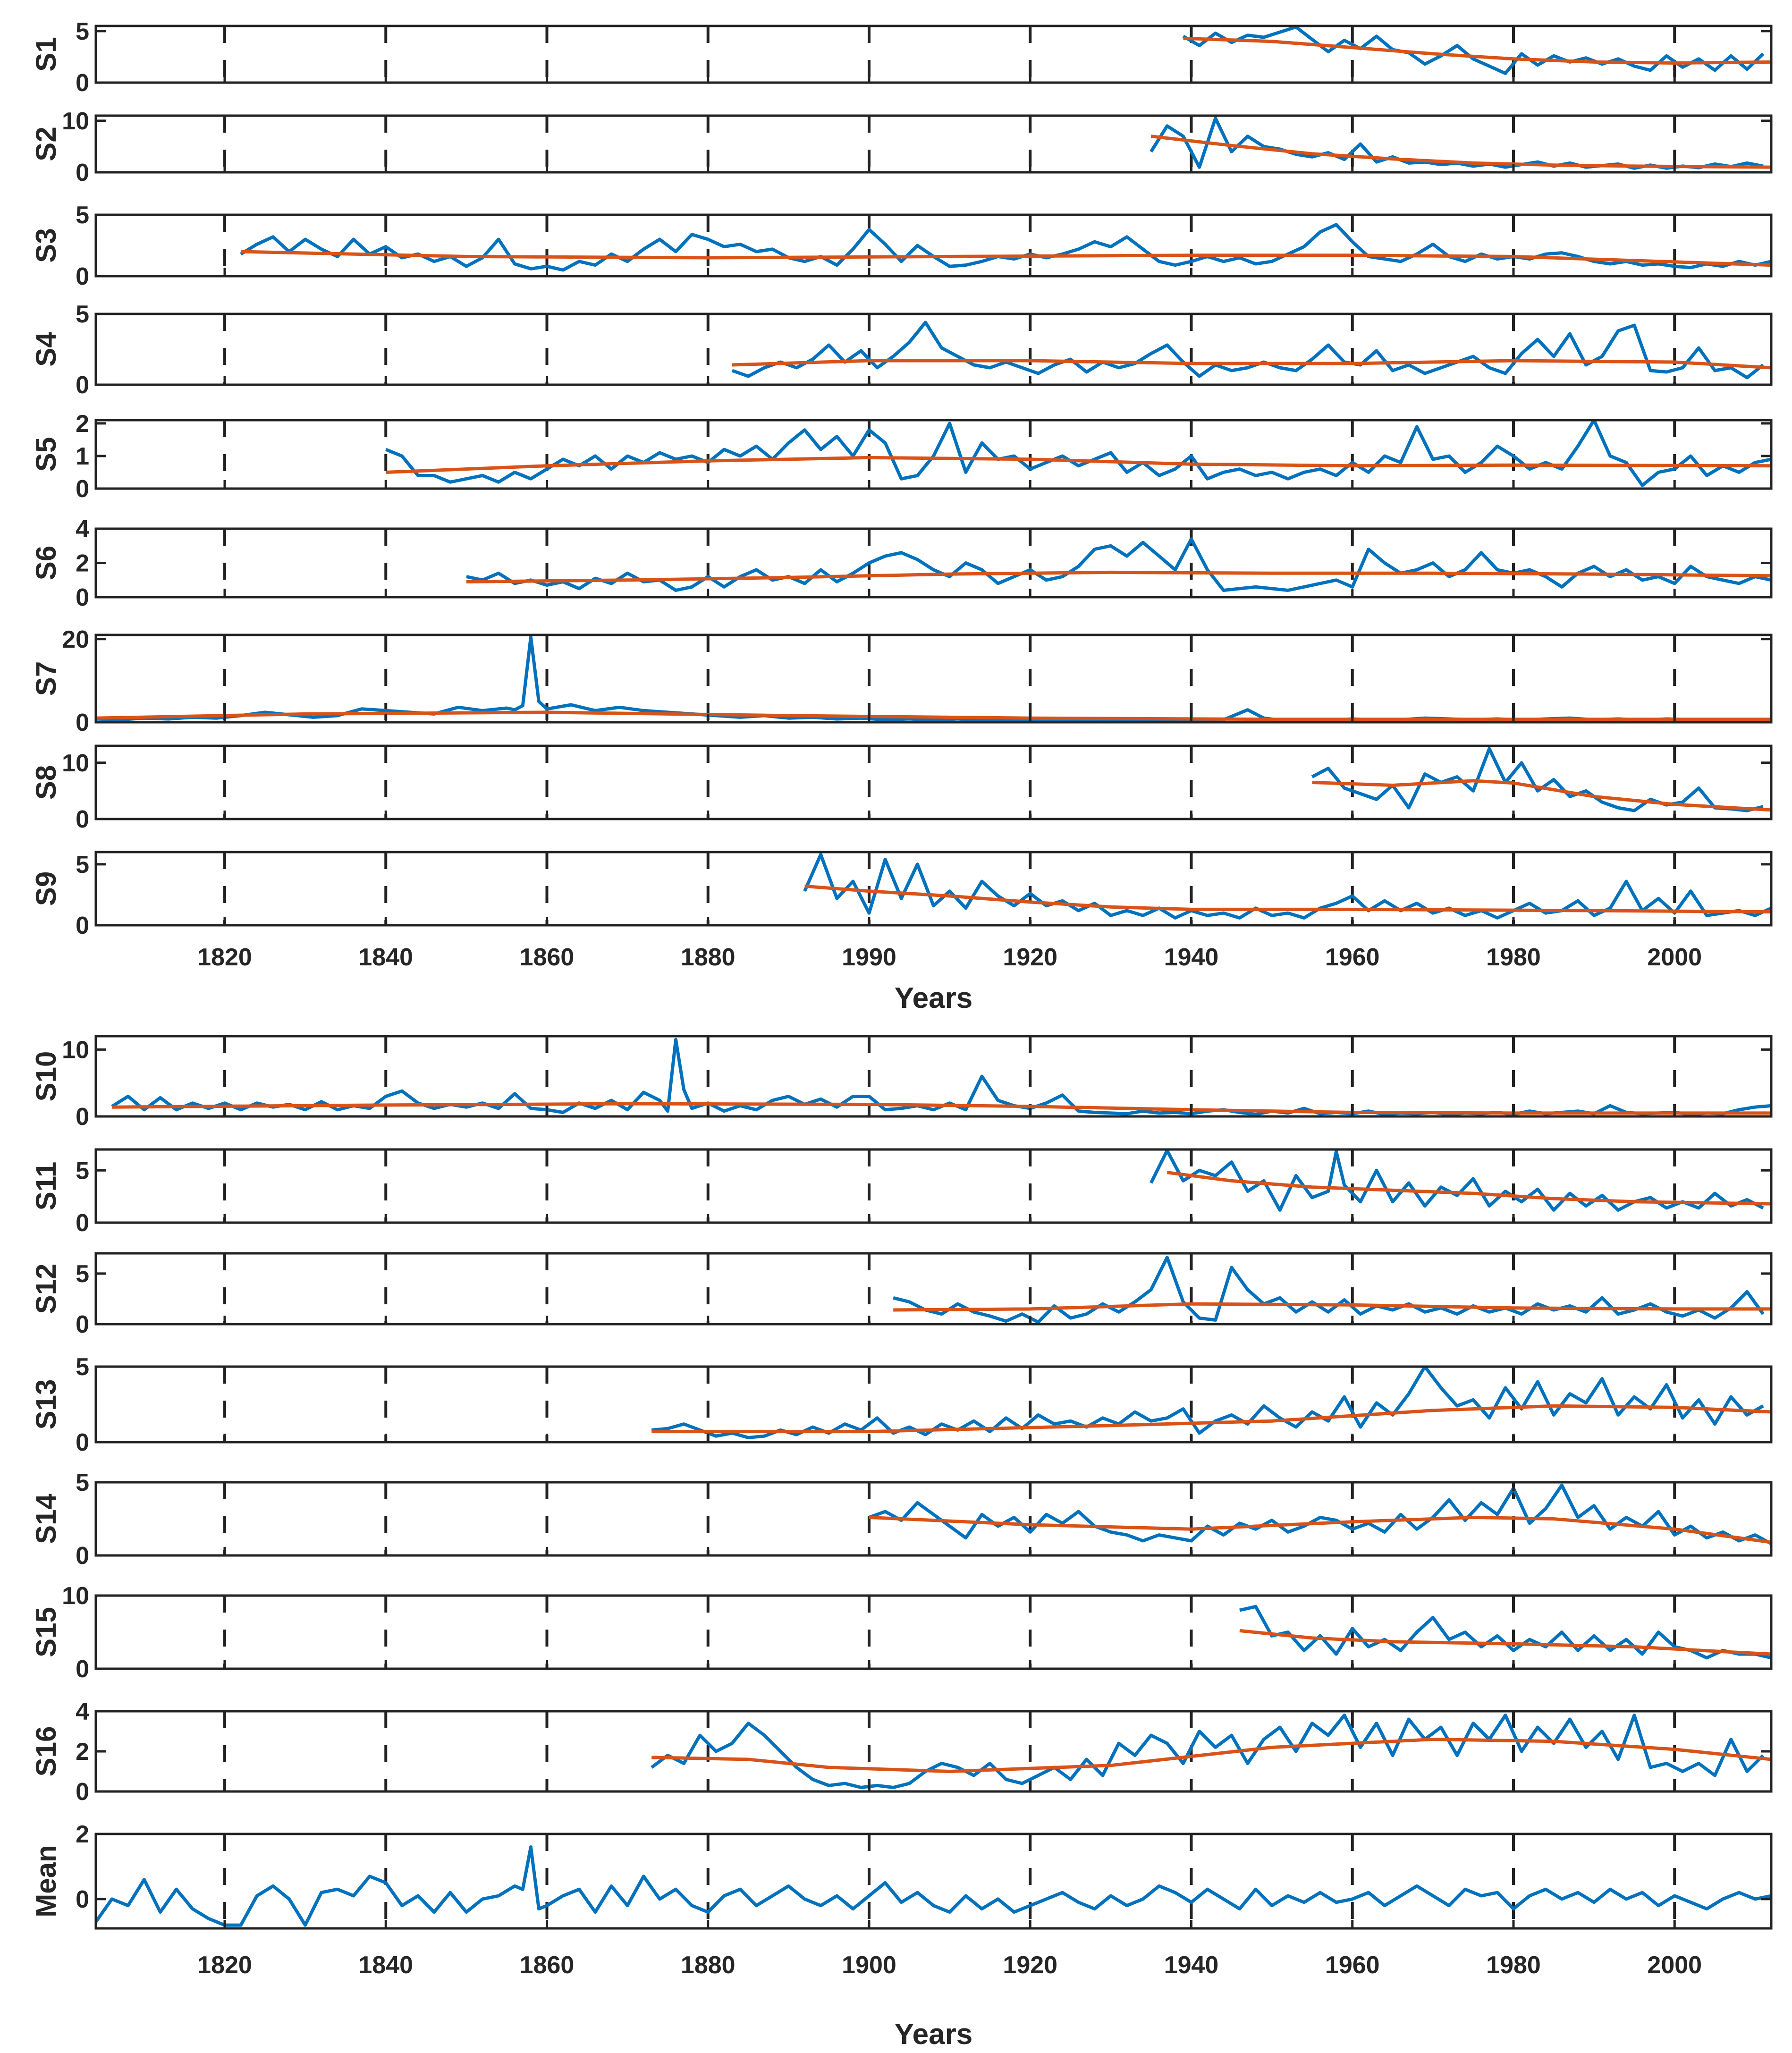  I want to click on series-line-s8, so click(1538, 779).